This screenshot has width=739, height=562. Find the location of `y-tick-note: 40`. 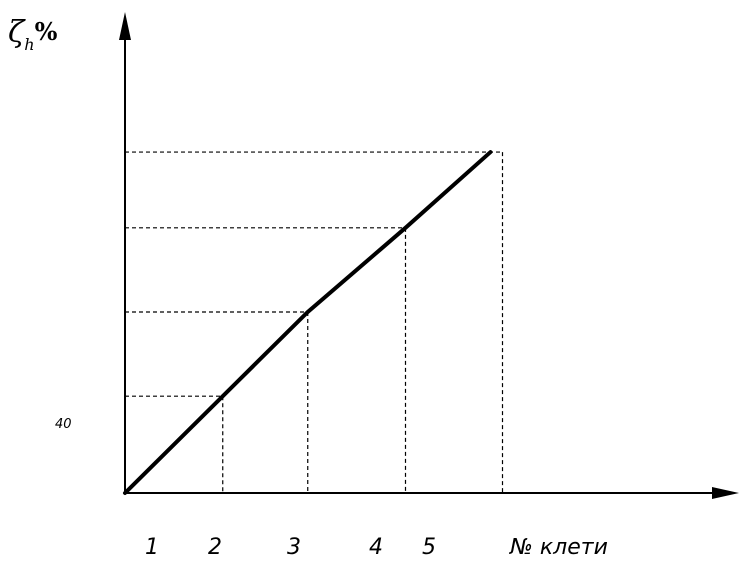

y-tick-note: 40 is located at coordinates (63, 424).